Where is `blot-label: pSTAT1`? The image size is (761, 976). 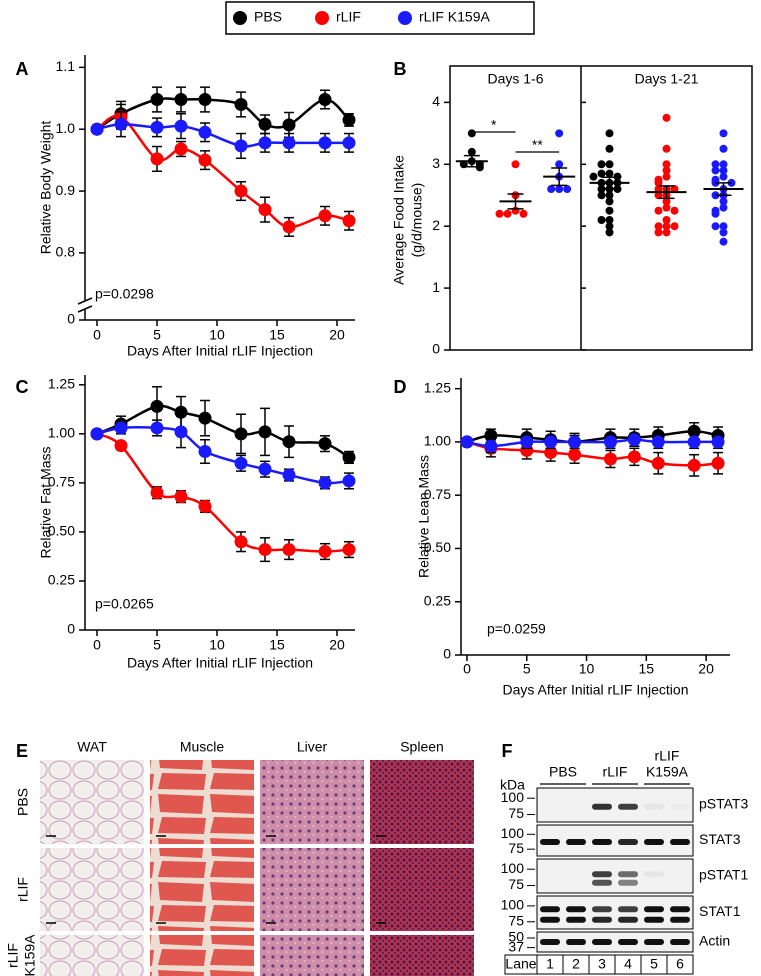 blot-label: pSTAT1 is located at coordinates (723, 875).